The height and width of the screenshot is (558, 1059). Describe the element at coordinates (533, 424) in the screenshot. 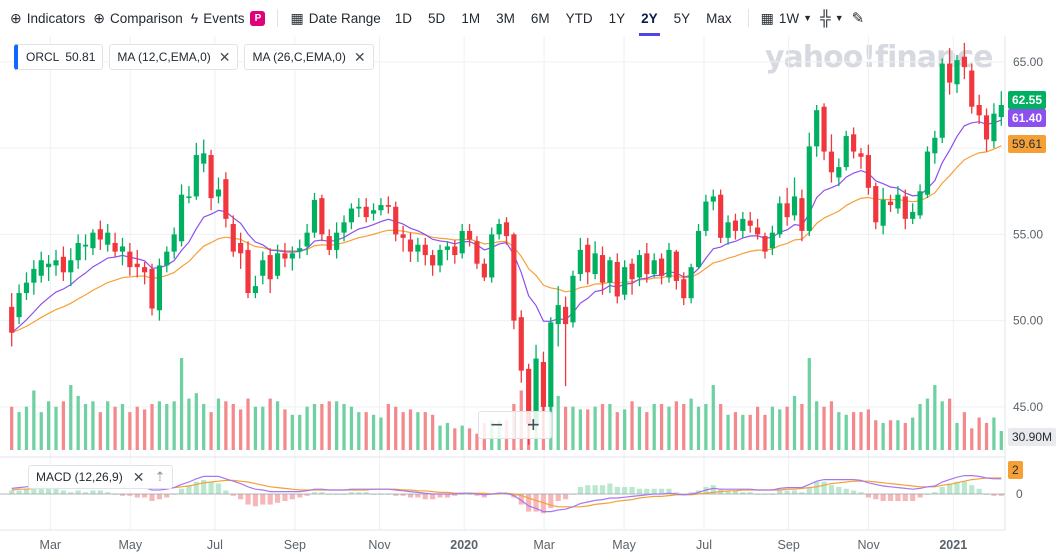

I see `zoom-in-button: +` at that location.